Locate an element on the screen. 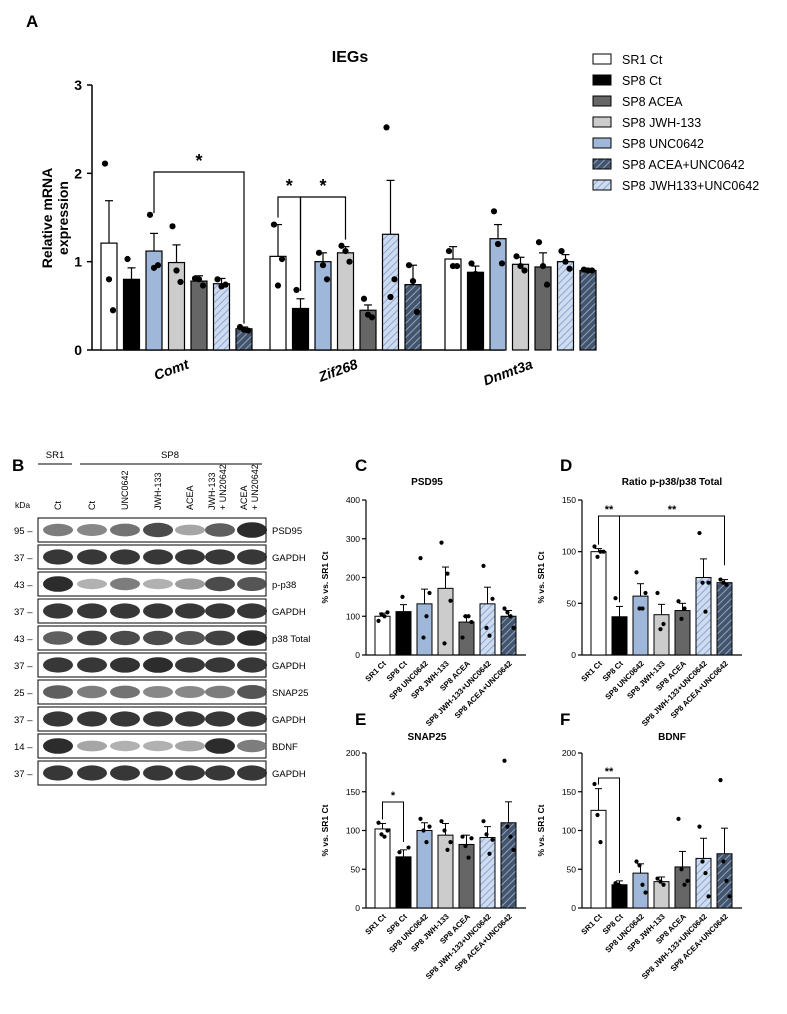 This screenshot has width=787, height=1014. chart-title: BDNF is located at coordinates (672, 737).